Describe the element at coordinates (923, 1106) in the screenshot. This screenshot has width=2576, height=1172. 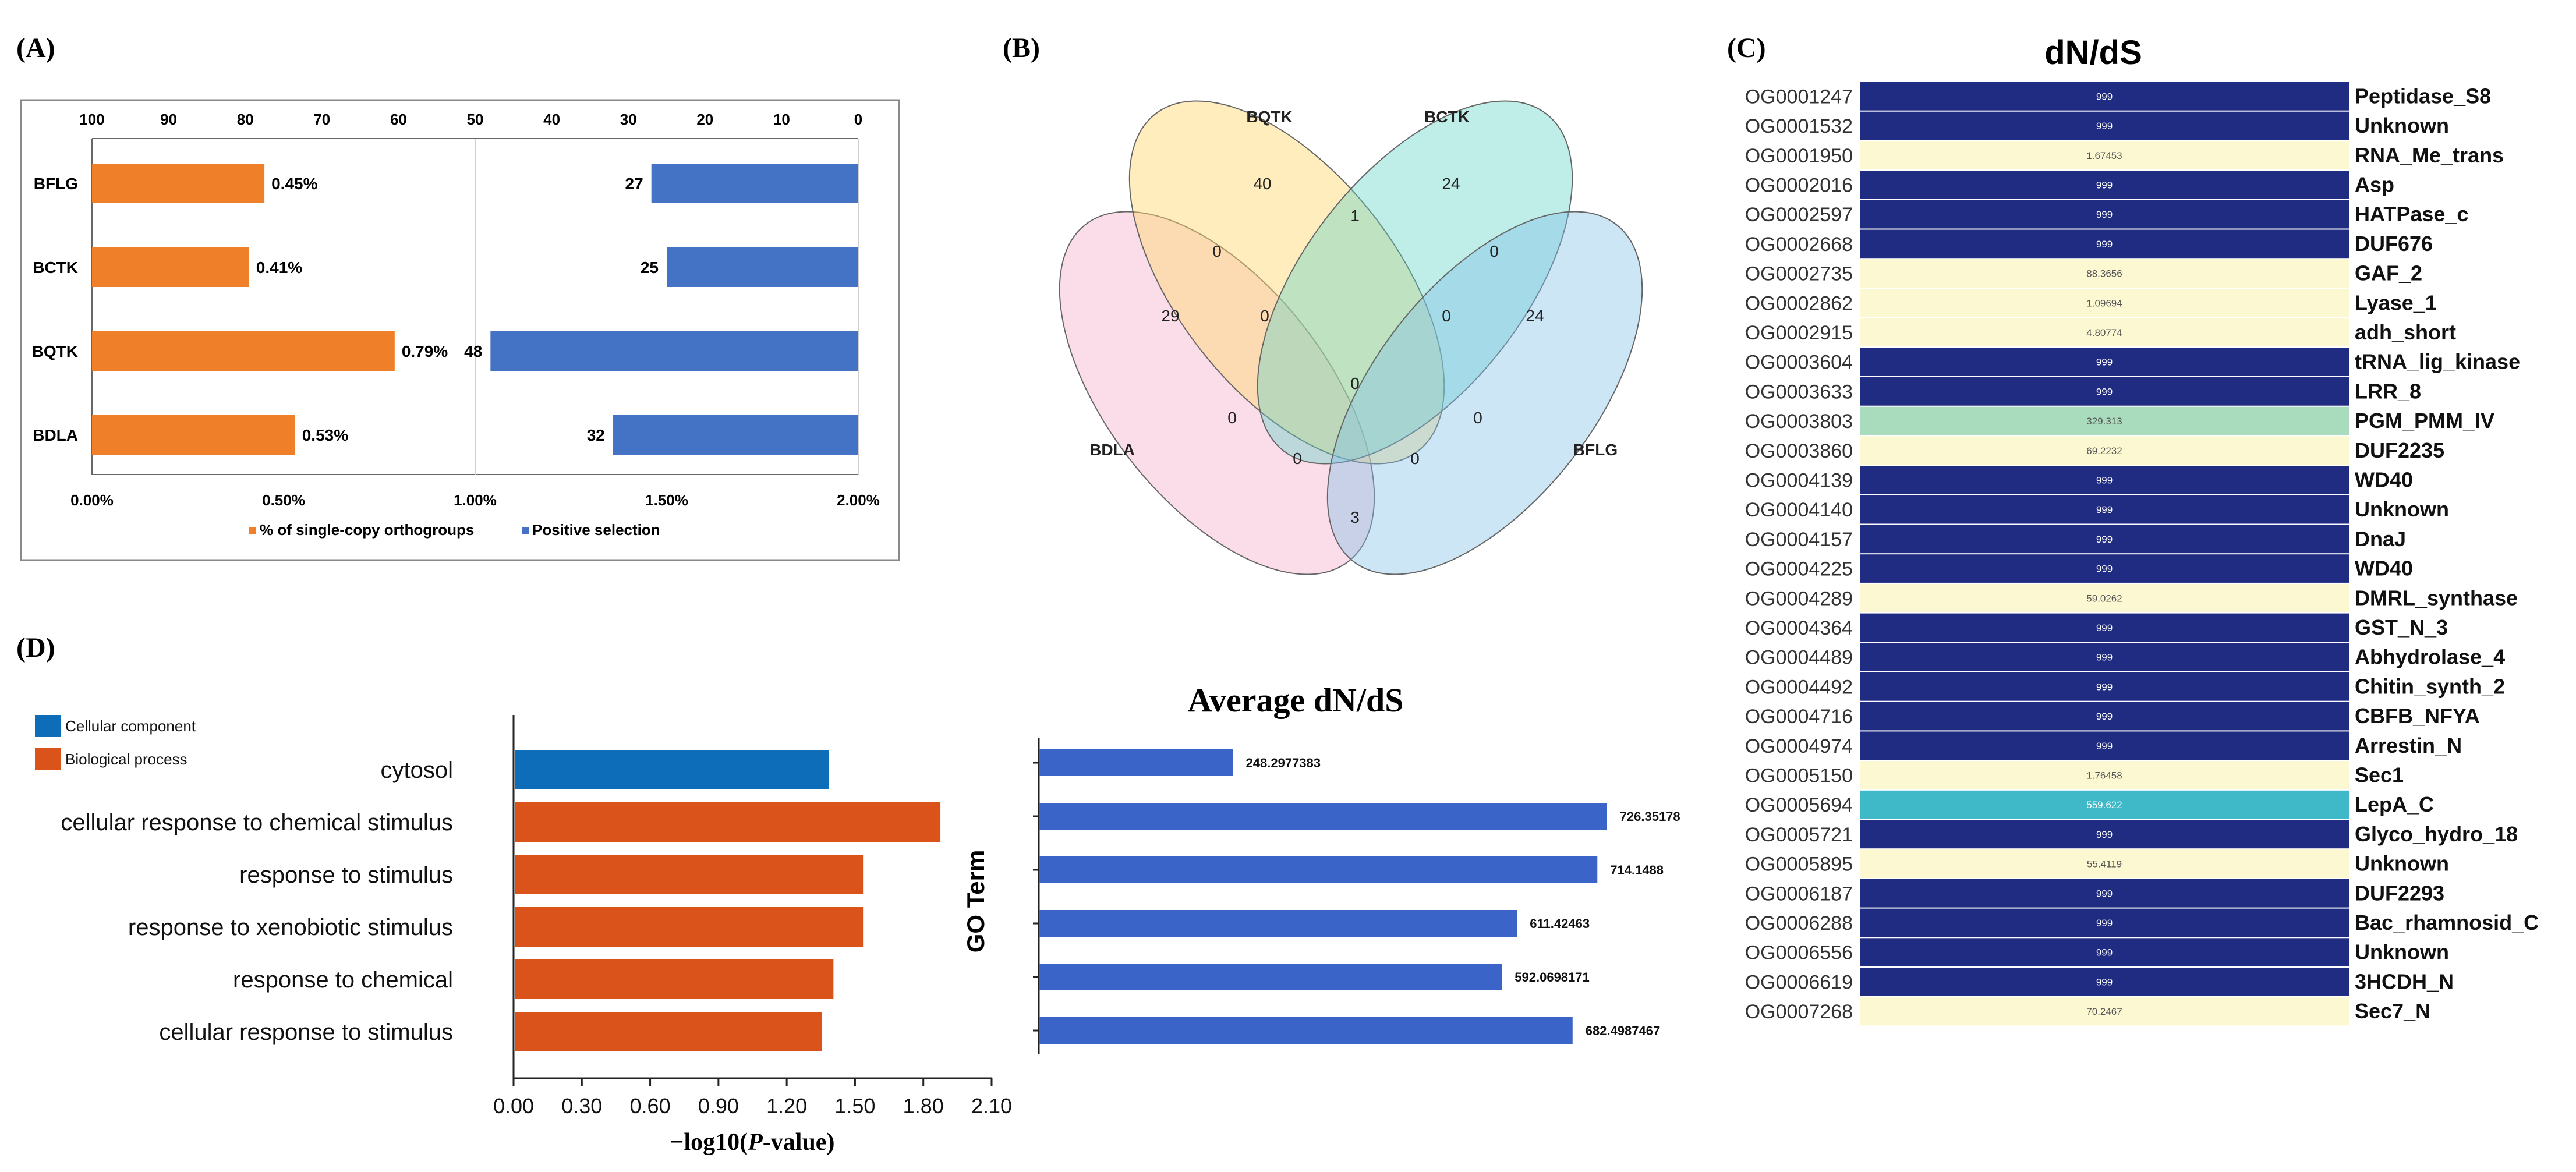
I see `go-tick-label: 1.80` at that location.